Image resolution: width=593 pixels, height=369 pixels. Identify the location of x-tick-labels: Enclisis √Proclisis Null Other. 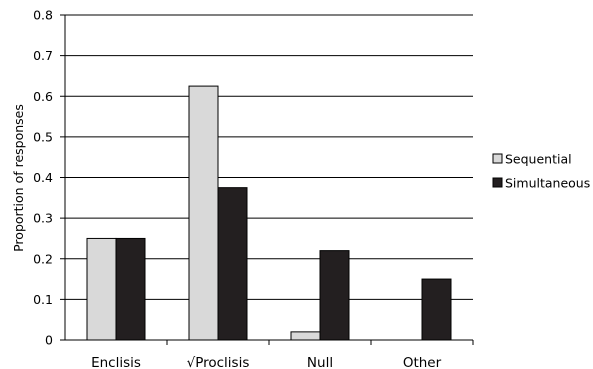
(266, 362).